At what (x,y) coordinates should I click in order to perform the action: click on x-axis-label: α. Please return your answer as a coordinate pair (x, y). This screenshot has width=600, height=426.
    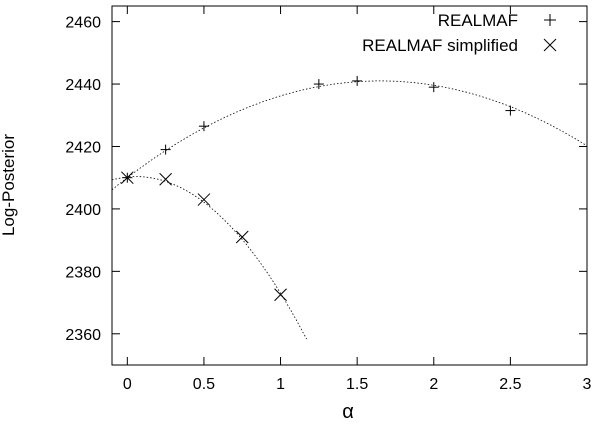
    Looking at the image, I should click on (348, 412).